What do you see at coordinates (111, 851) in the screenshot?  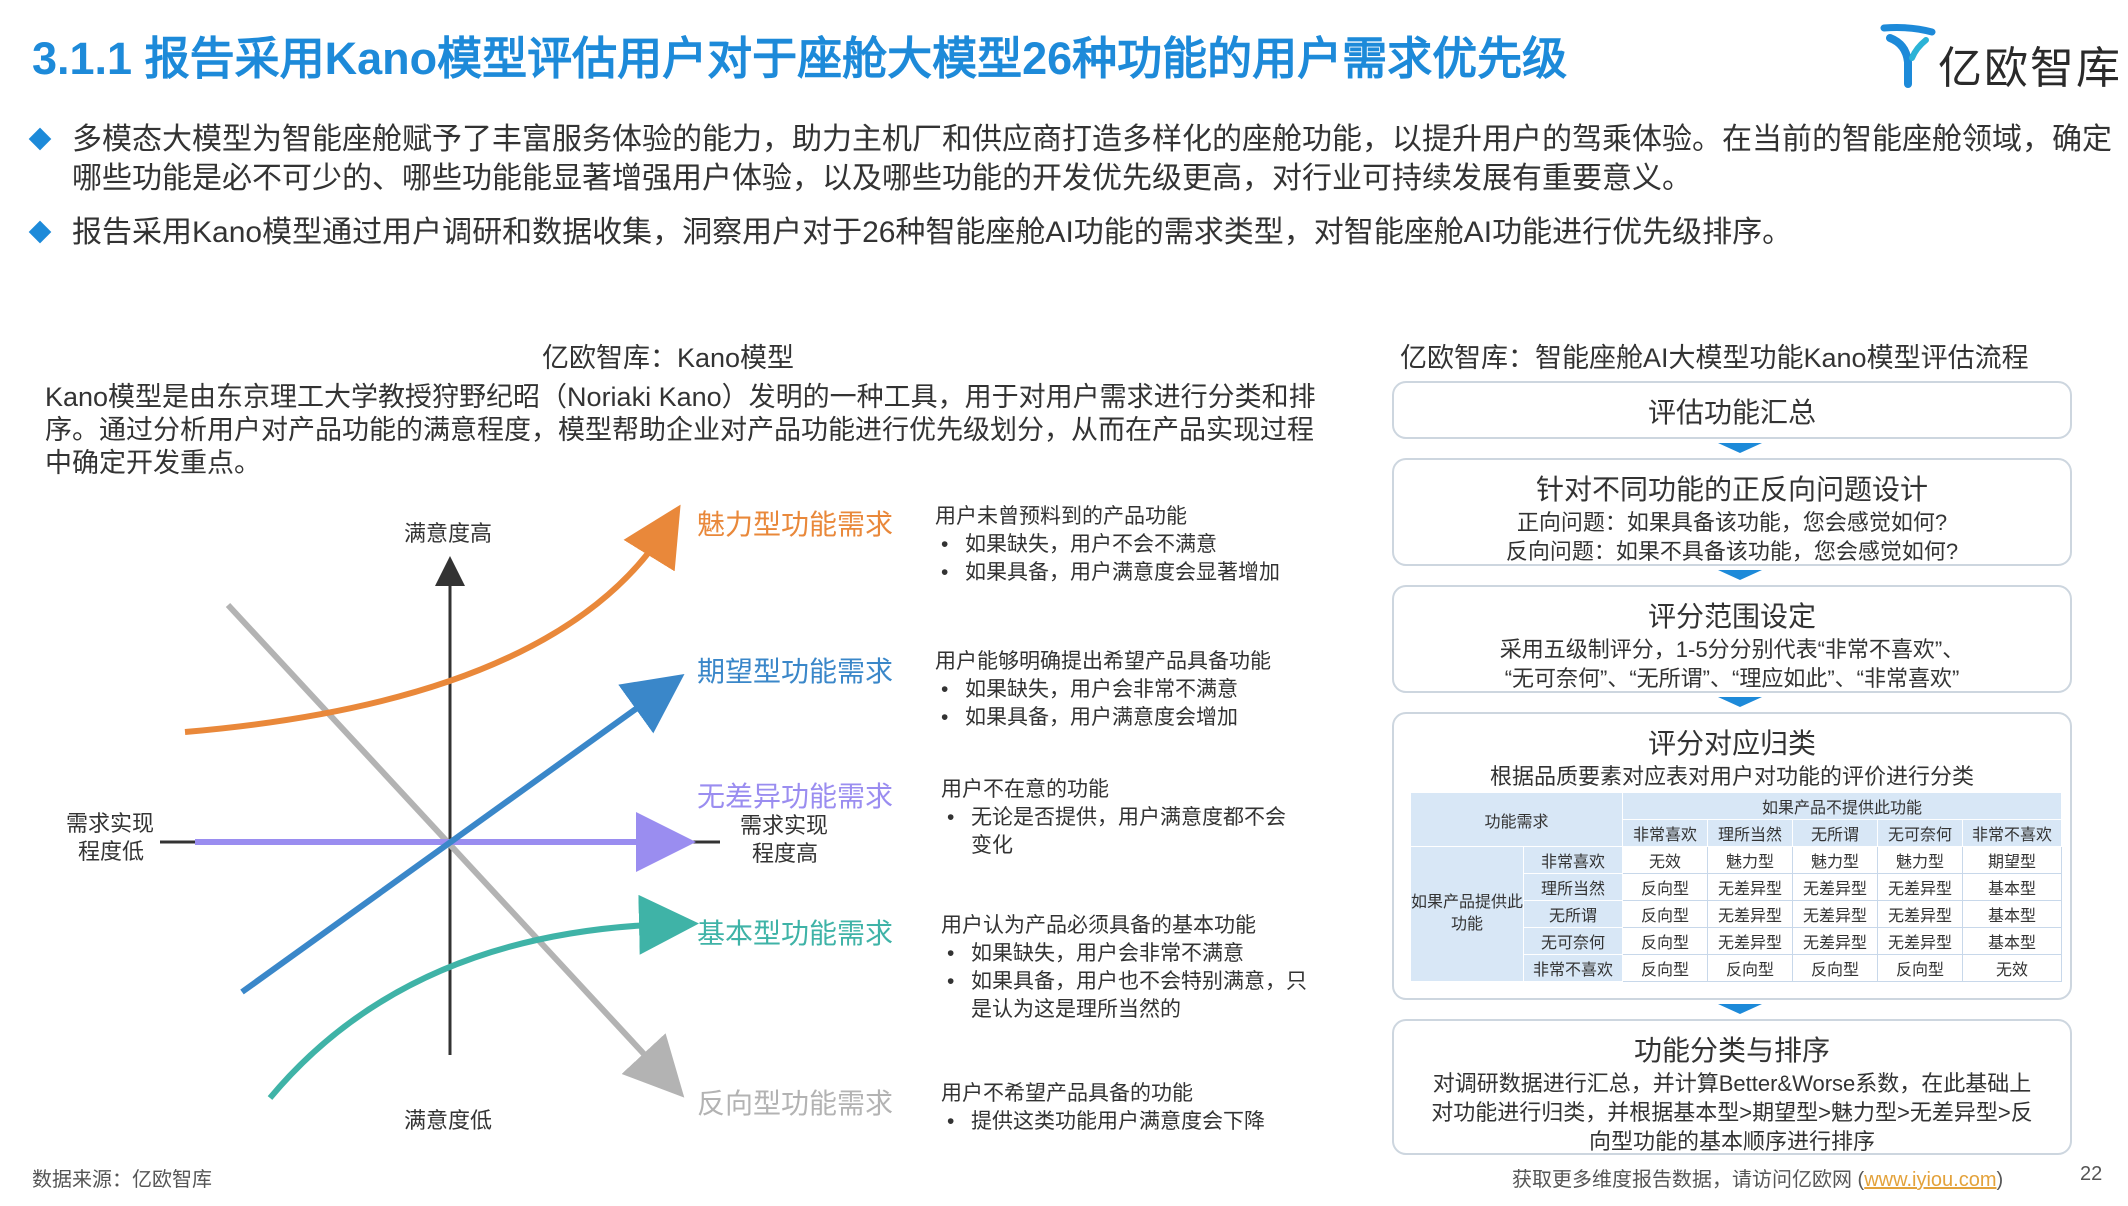 I see `x-axis-left-label-2: 程度低` at bounding box center [111, 851].